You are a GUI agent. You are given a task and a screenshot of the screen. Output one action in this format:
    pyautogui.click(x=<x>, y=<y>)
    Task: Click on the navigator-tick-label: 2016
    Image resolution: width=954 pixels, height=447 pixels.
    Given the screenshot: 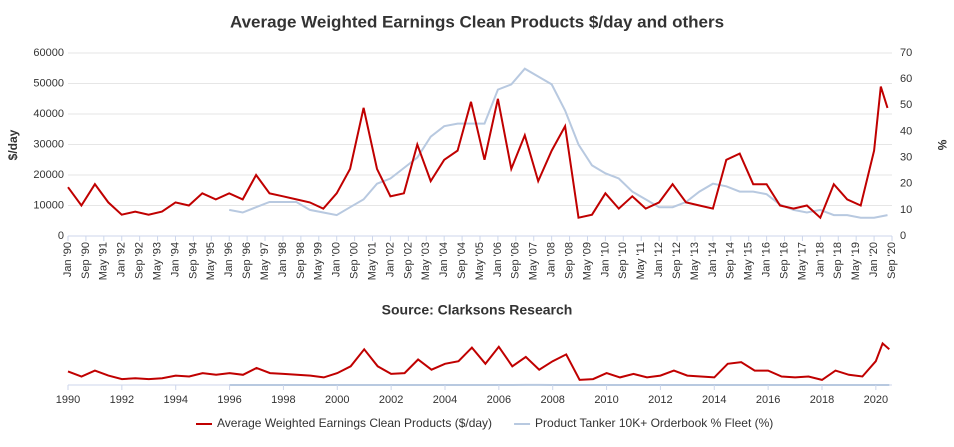 What is the action you would take?
    pyautogui.click(x=768, y=400)
    